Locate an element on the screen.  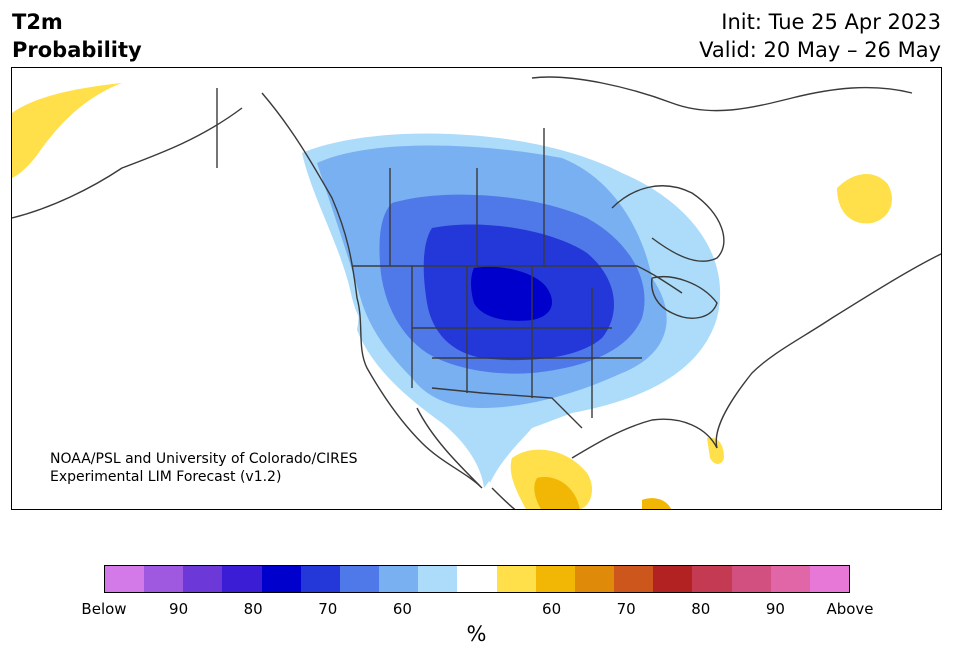
above-60-labrador is located at coordinates (864, 198).